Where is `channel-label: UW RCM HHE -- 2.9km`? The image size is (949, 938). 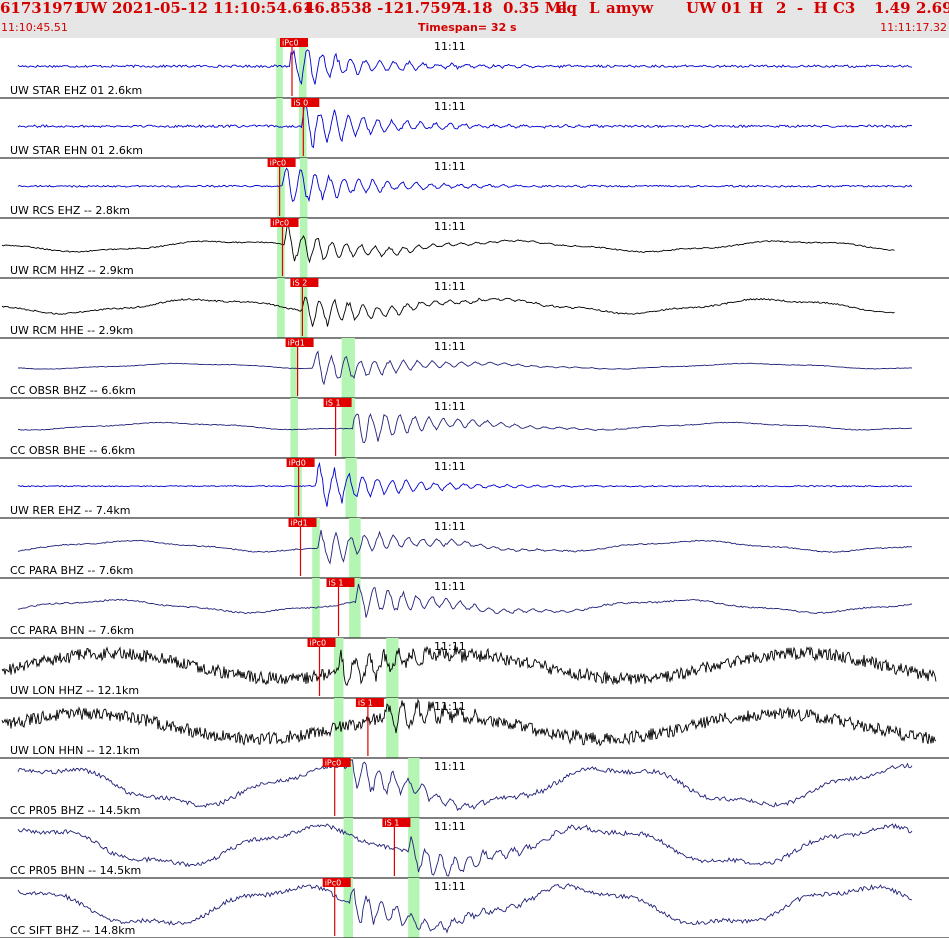
channel-label: UW RCM HHE -- 2.9km is located at coordinates (71, 330).